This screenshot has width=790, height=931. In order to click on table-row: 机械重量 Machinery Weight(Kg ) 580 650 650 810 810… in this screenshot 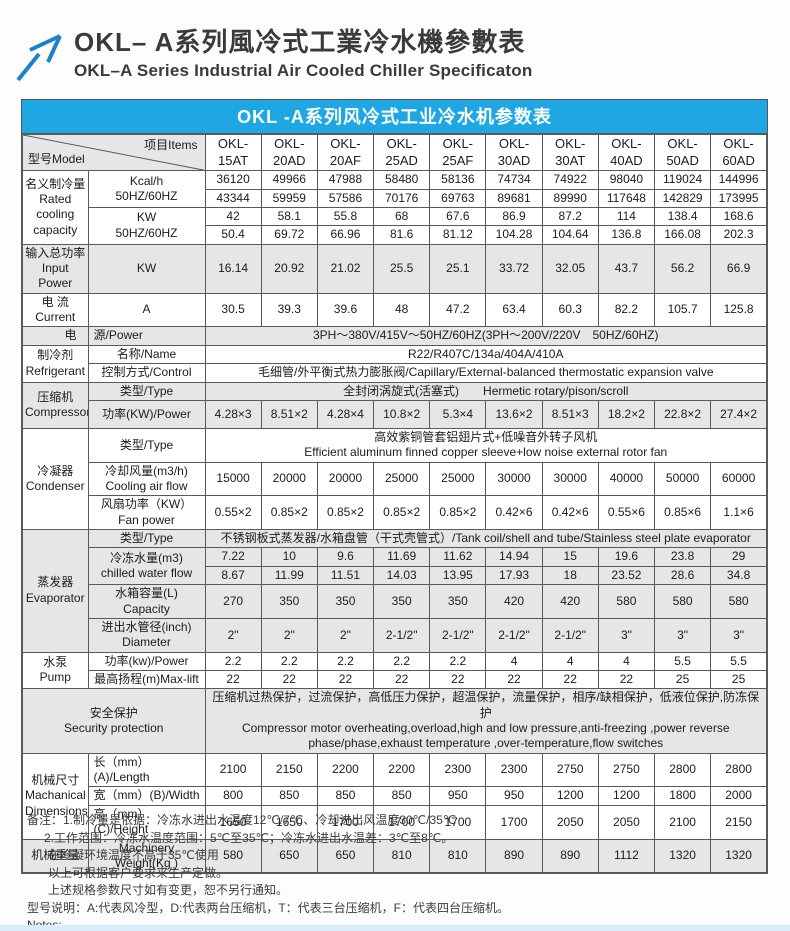, I will do `click(394, 856)`.